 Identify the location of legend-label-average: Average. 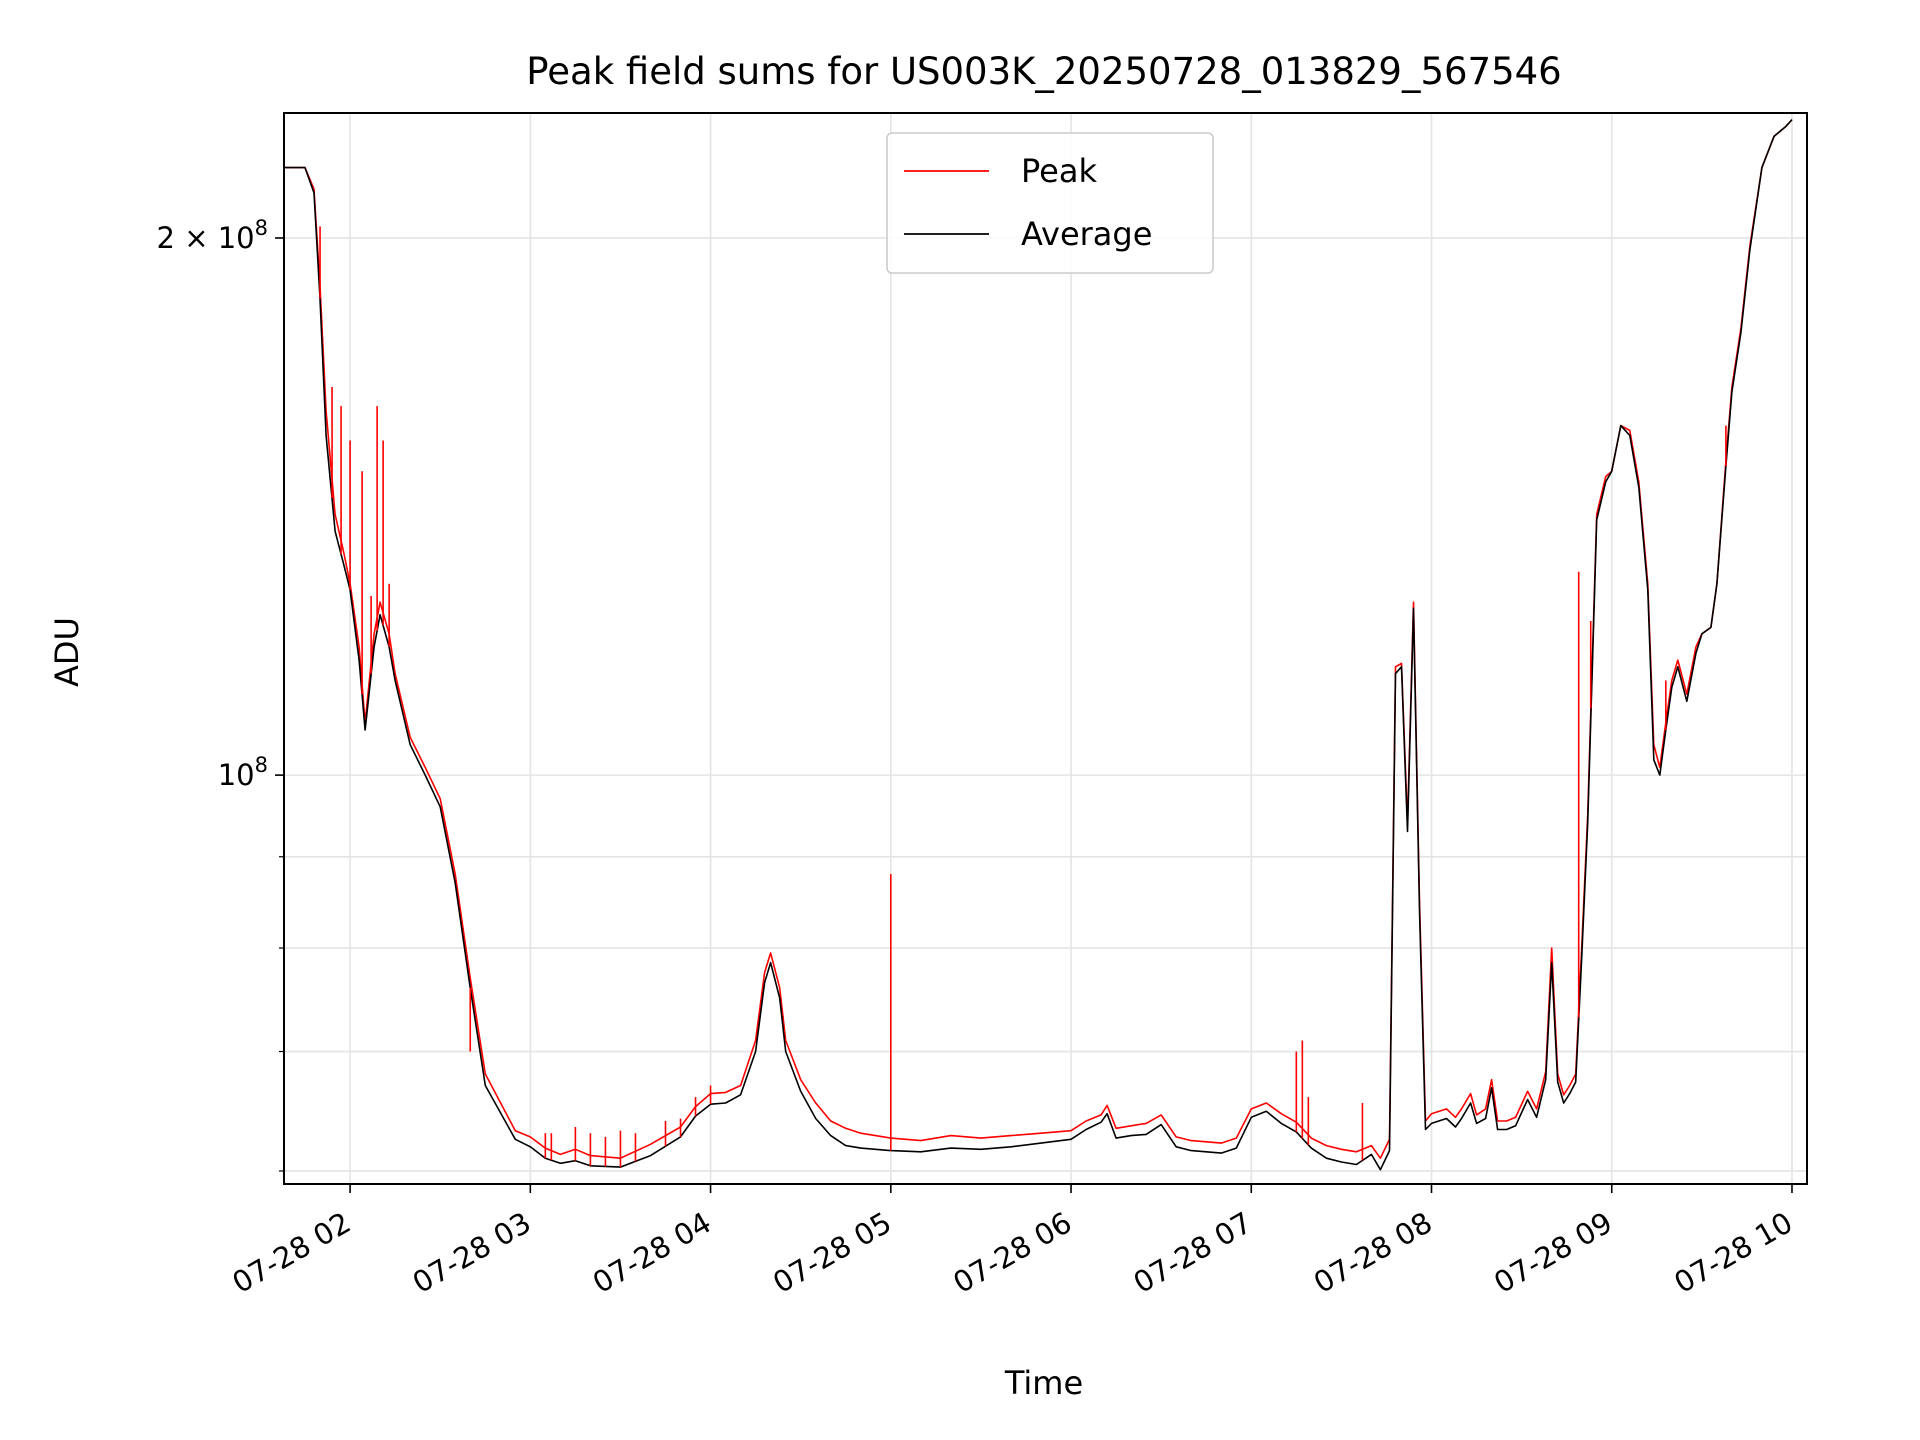
(1086, 234).